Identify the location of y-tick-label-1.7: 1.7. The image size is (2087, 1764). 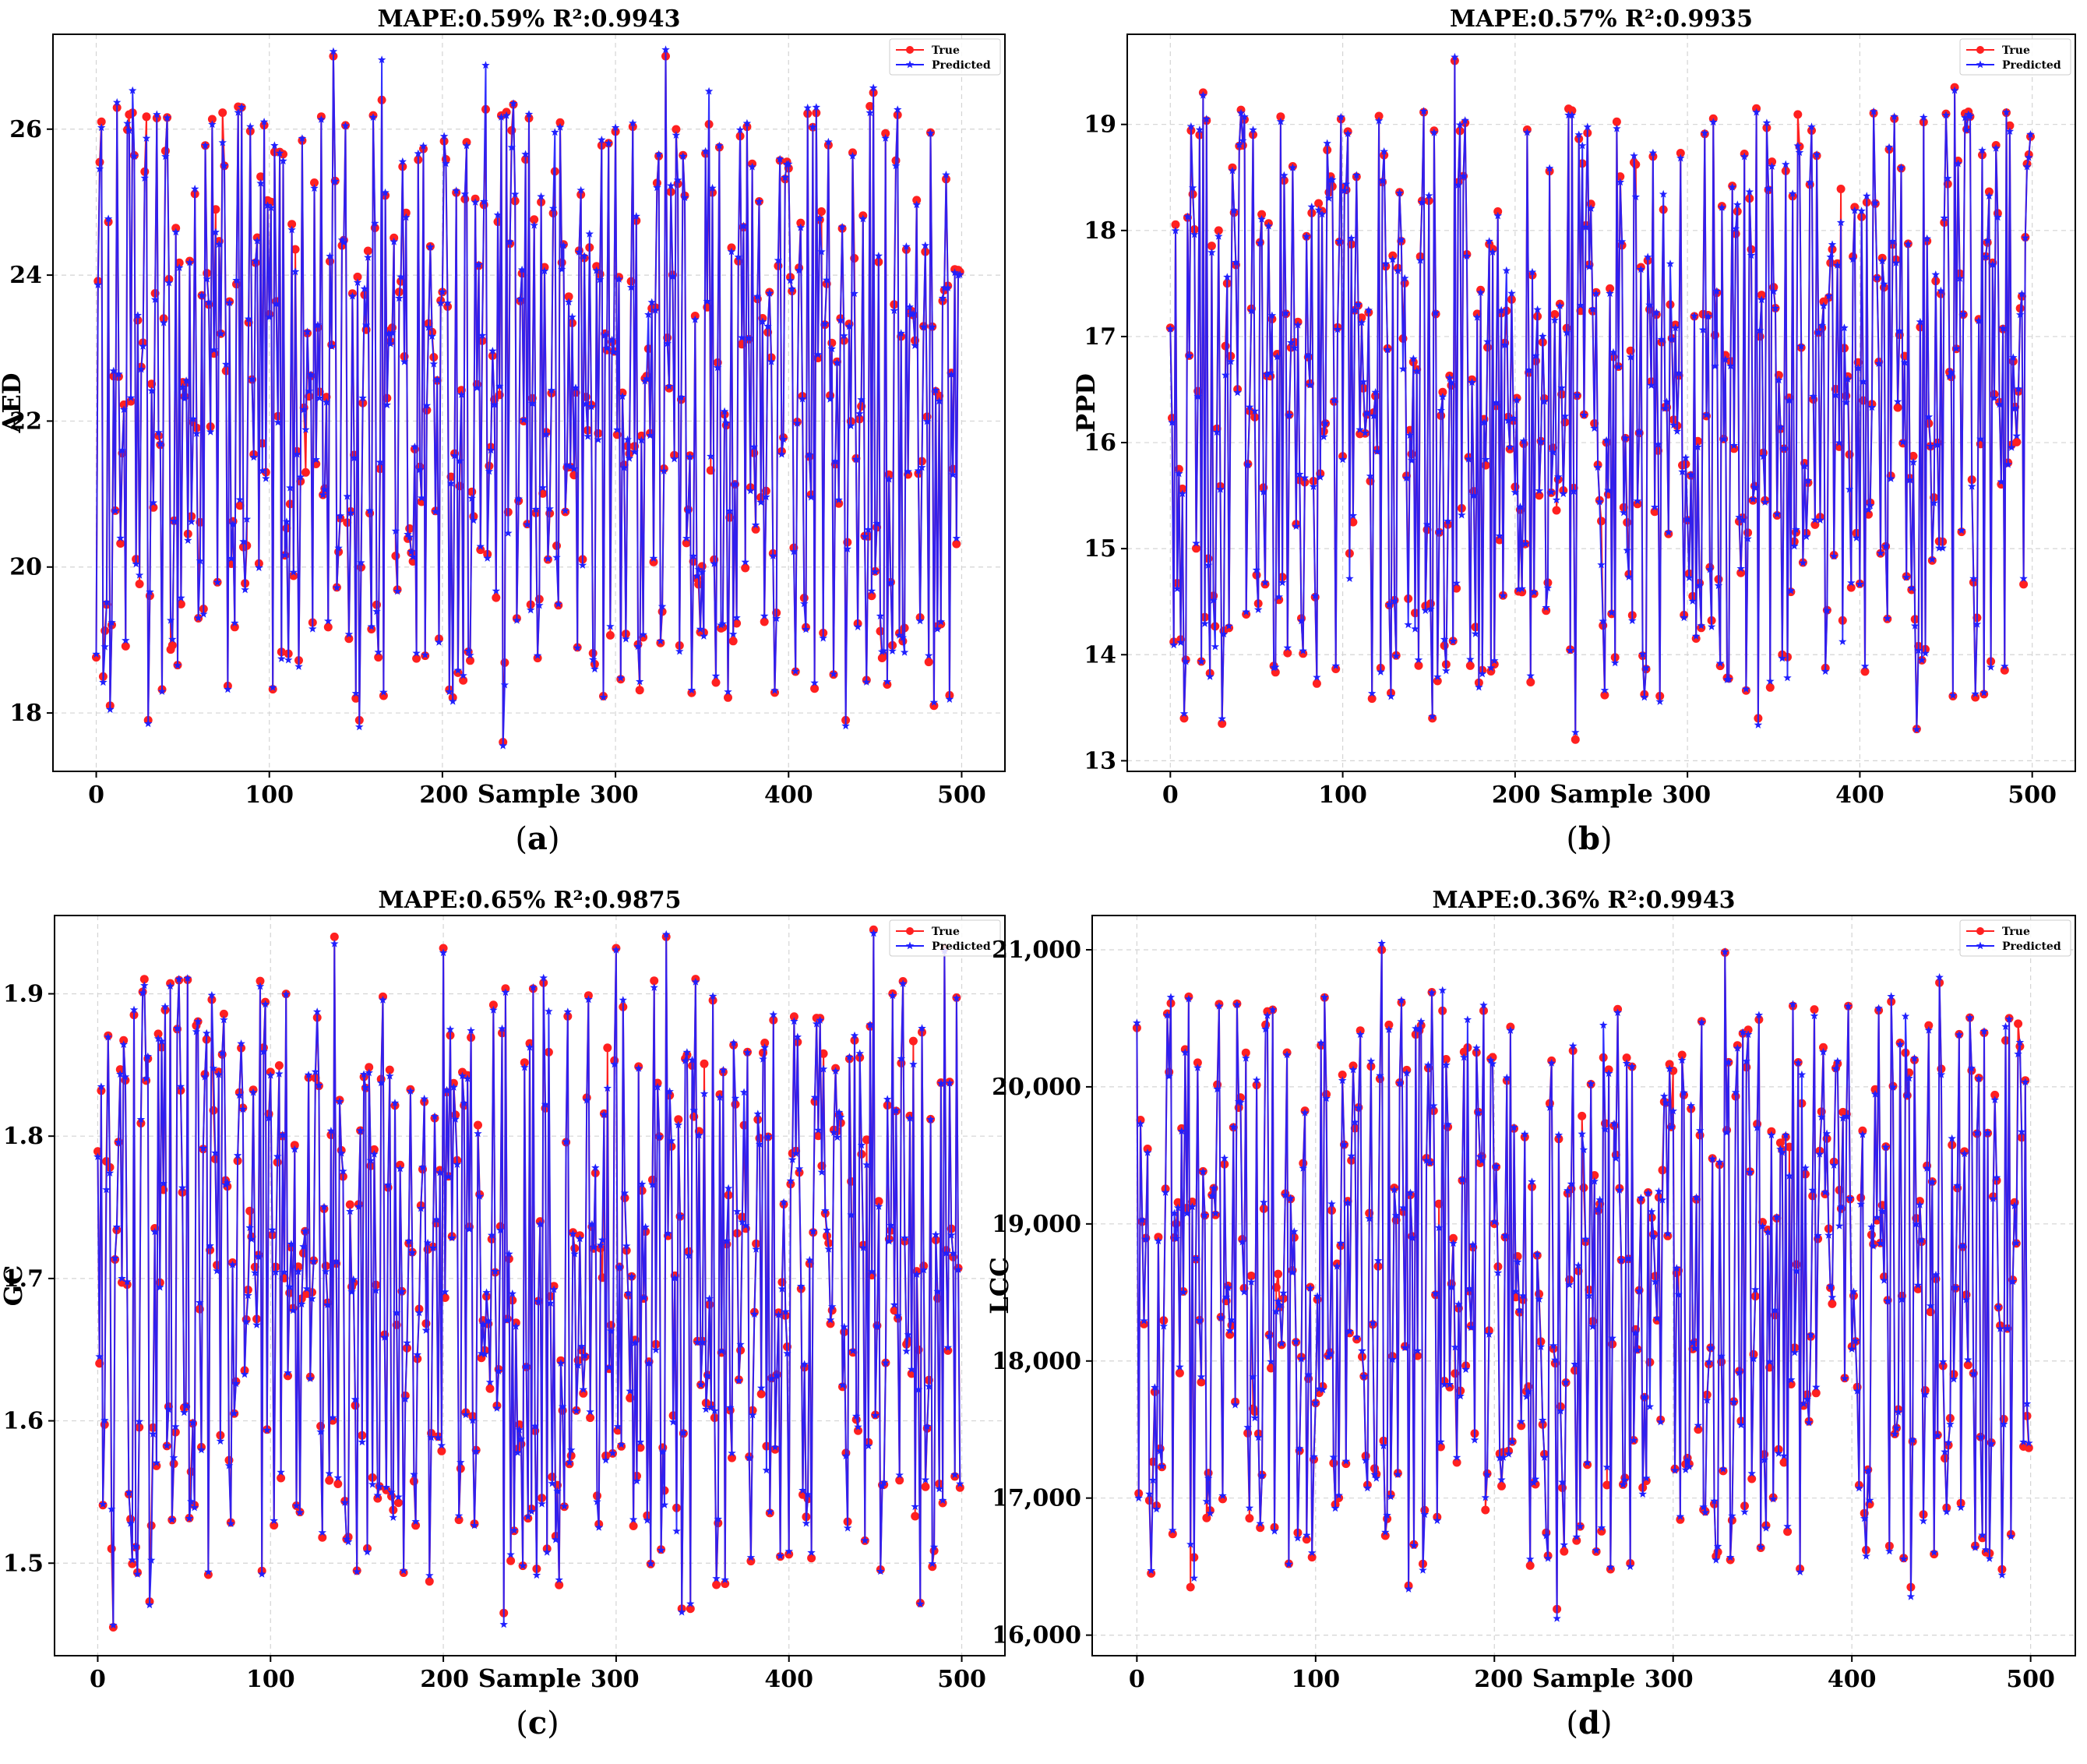
(23, 1279).